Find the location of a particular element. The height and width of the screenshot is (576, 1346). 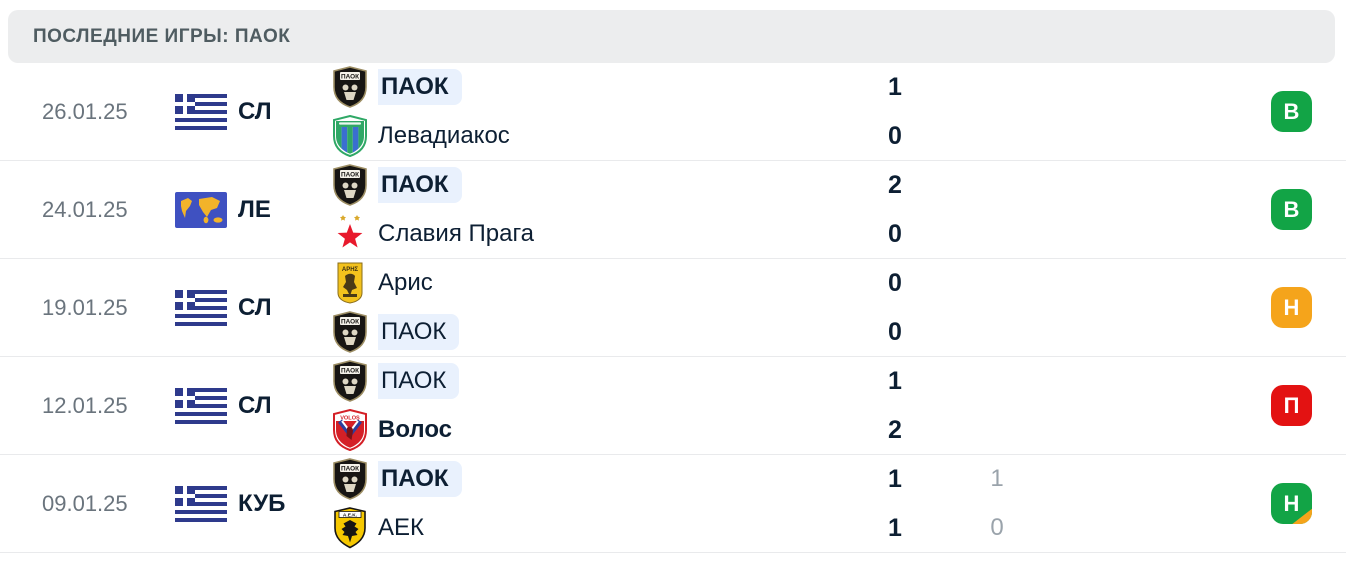

result-cell: П is located at coordinates (1297, 405).